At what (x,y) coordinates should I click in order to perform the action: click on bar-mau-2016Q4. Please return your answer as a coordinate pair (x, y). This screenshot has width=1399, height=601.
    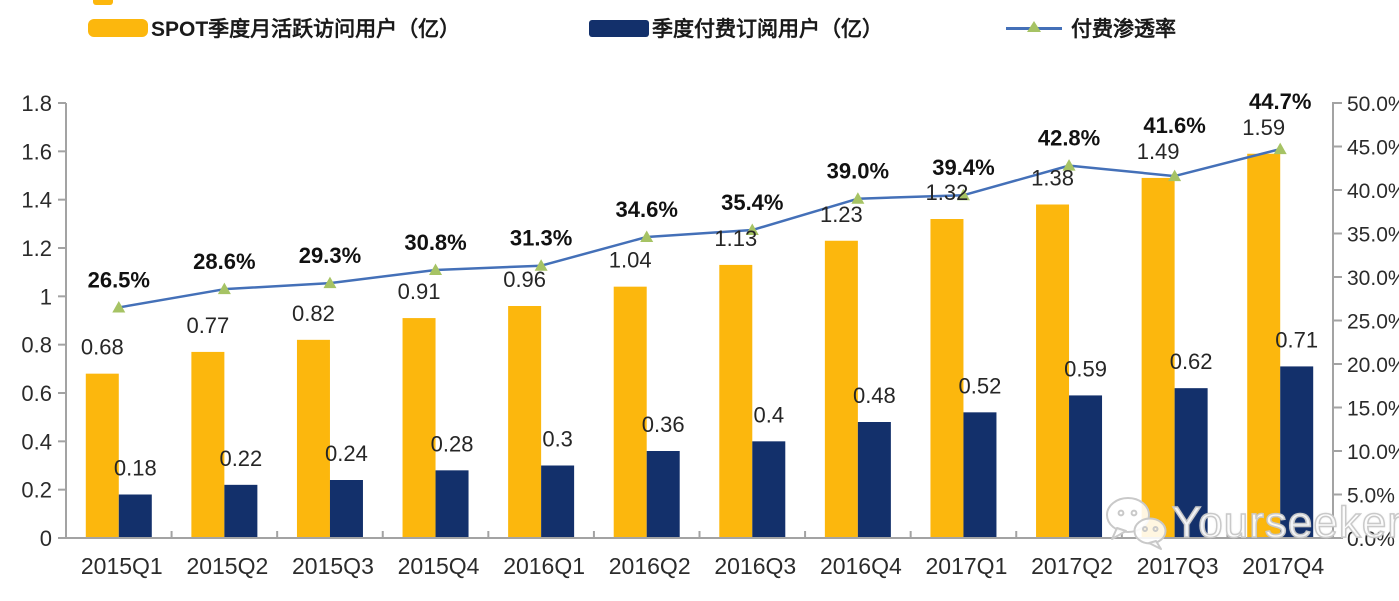
    Looking at the image, I should click on (841, 389).